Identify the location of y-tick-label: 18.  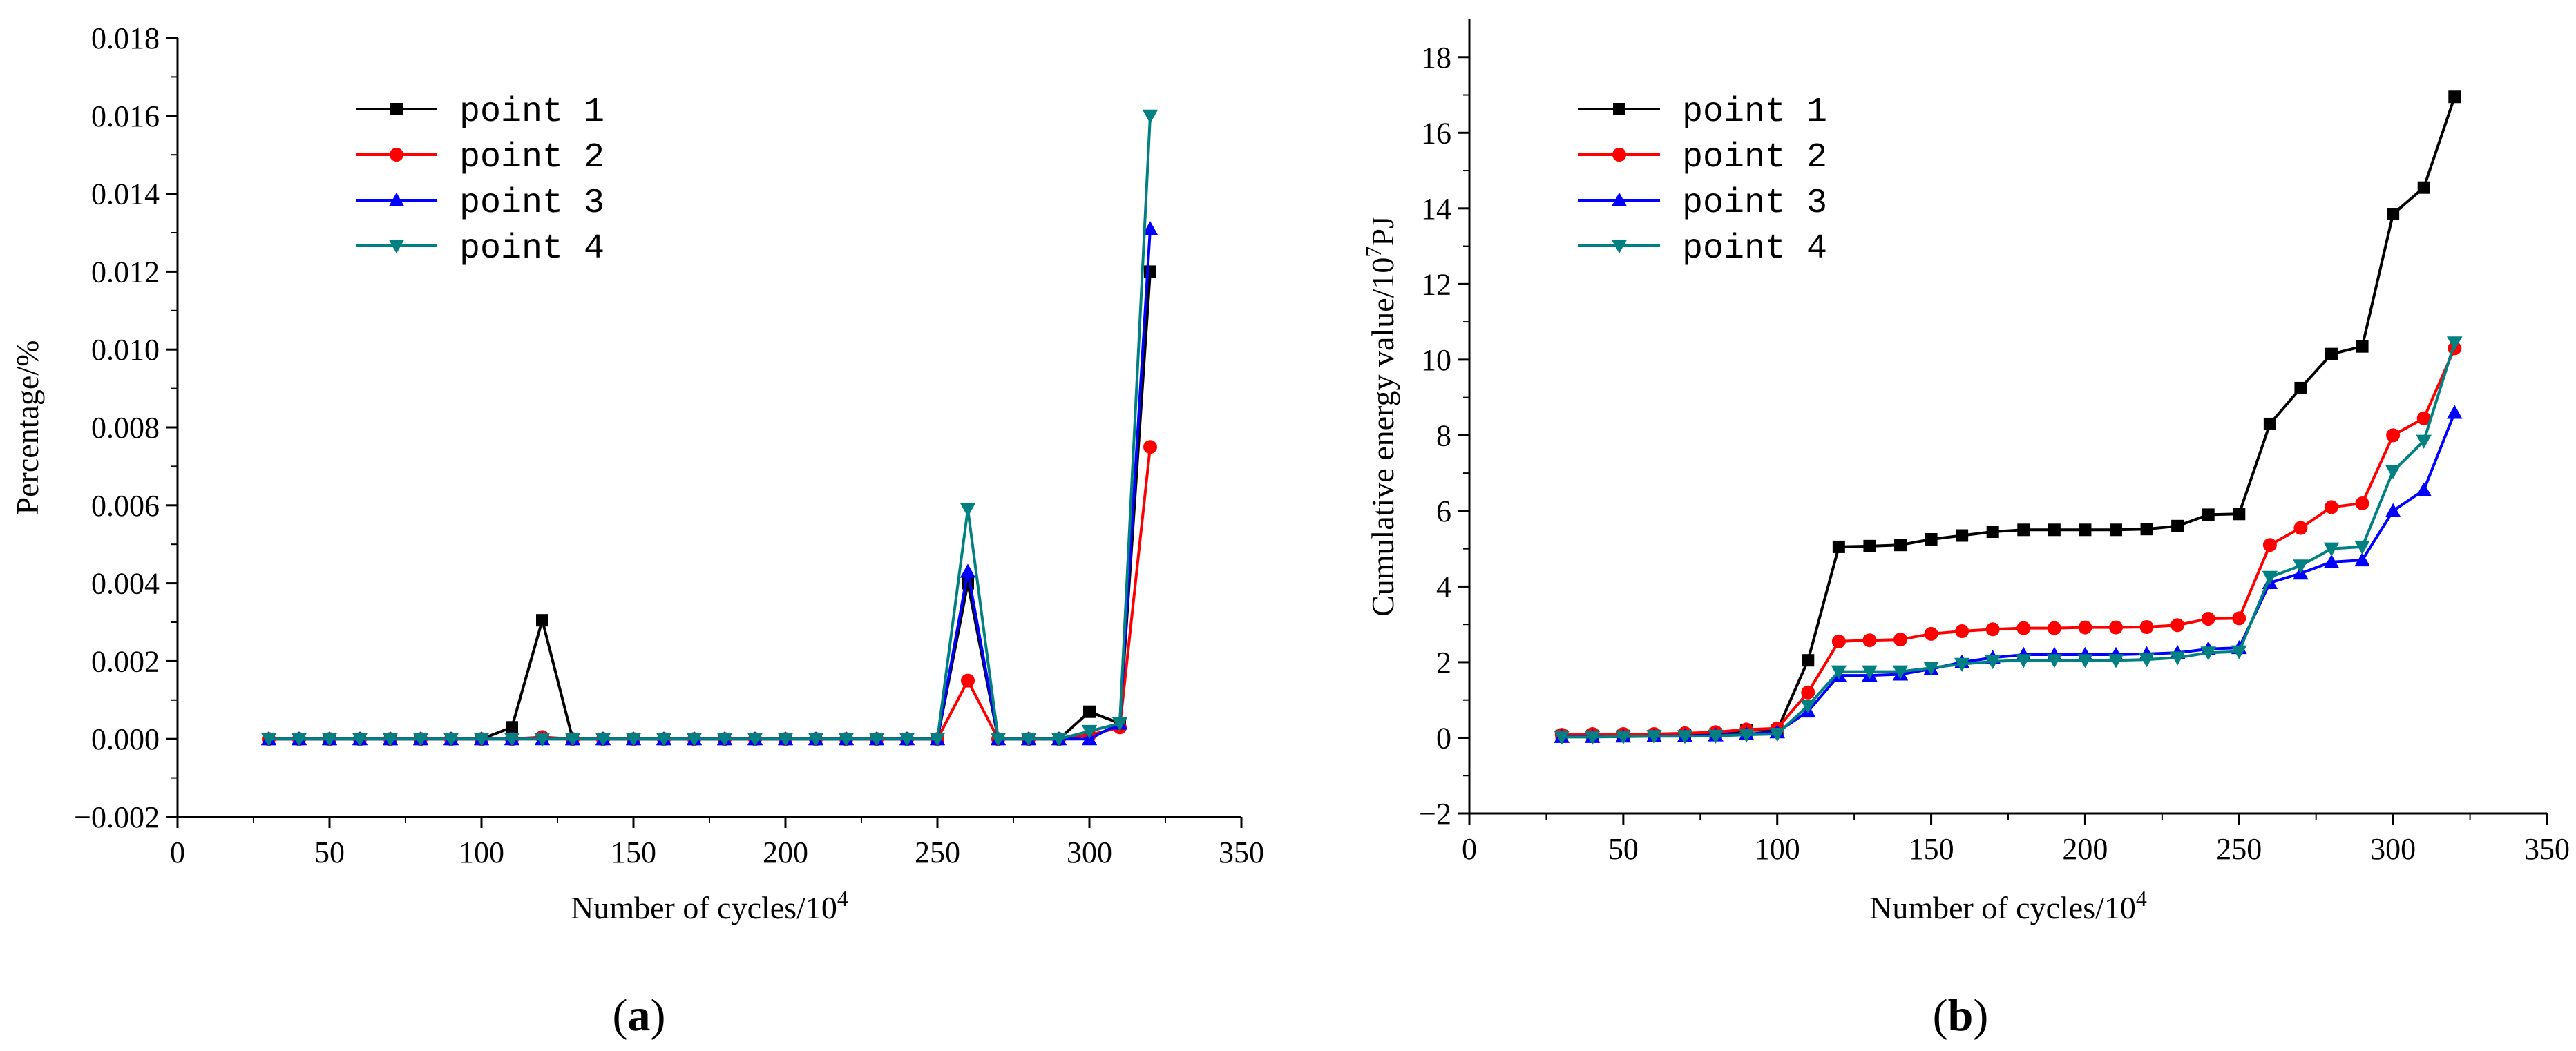
(1436, 58).